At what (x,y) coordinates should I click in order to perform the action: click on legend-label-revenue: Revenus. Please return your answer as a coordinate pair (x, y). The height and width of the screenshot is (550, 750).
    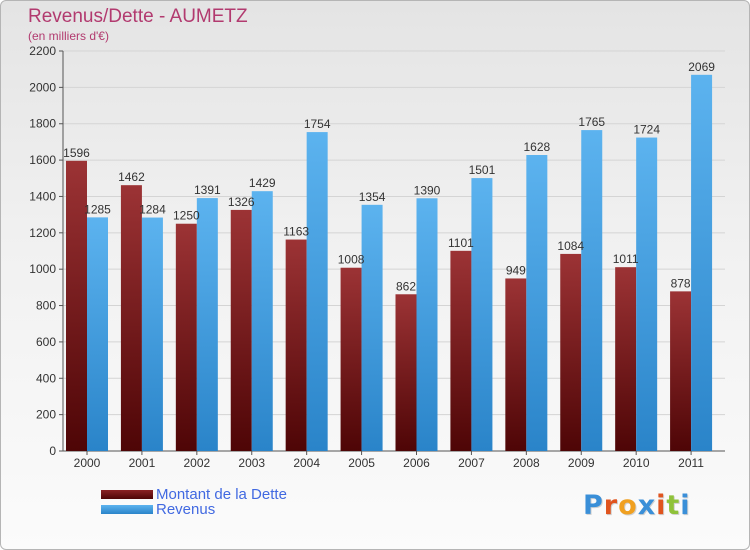
    Looking at the image, I should click on (186, 509).